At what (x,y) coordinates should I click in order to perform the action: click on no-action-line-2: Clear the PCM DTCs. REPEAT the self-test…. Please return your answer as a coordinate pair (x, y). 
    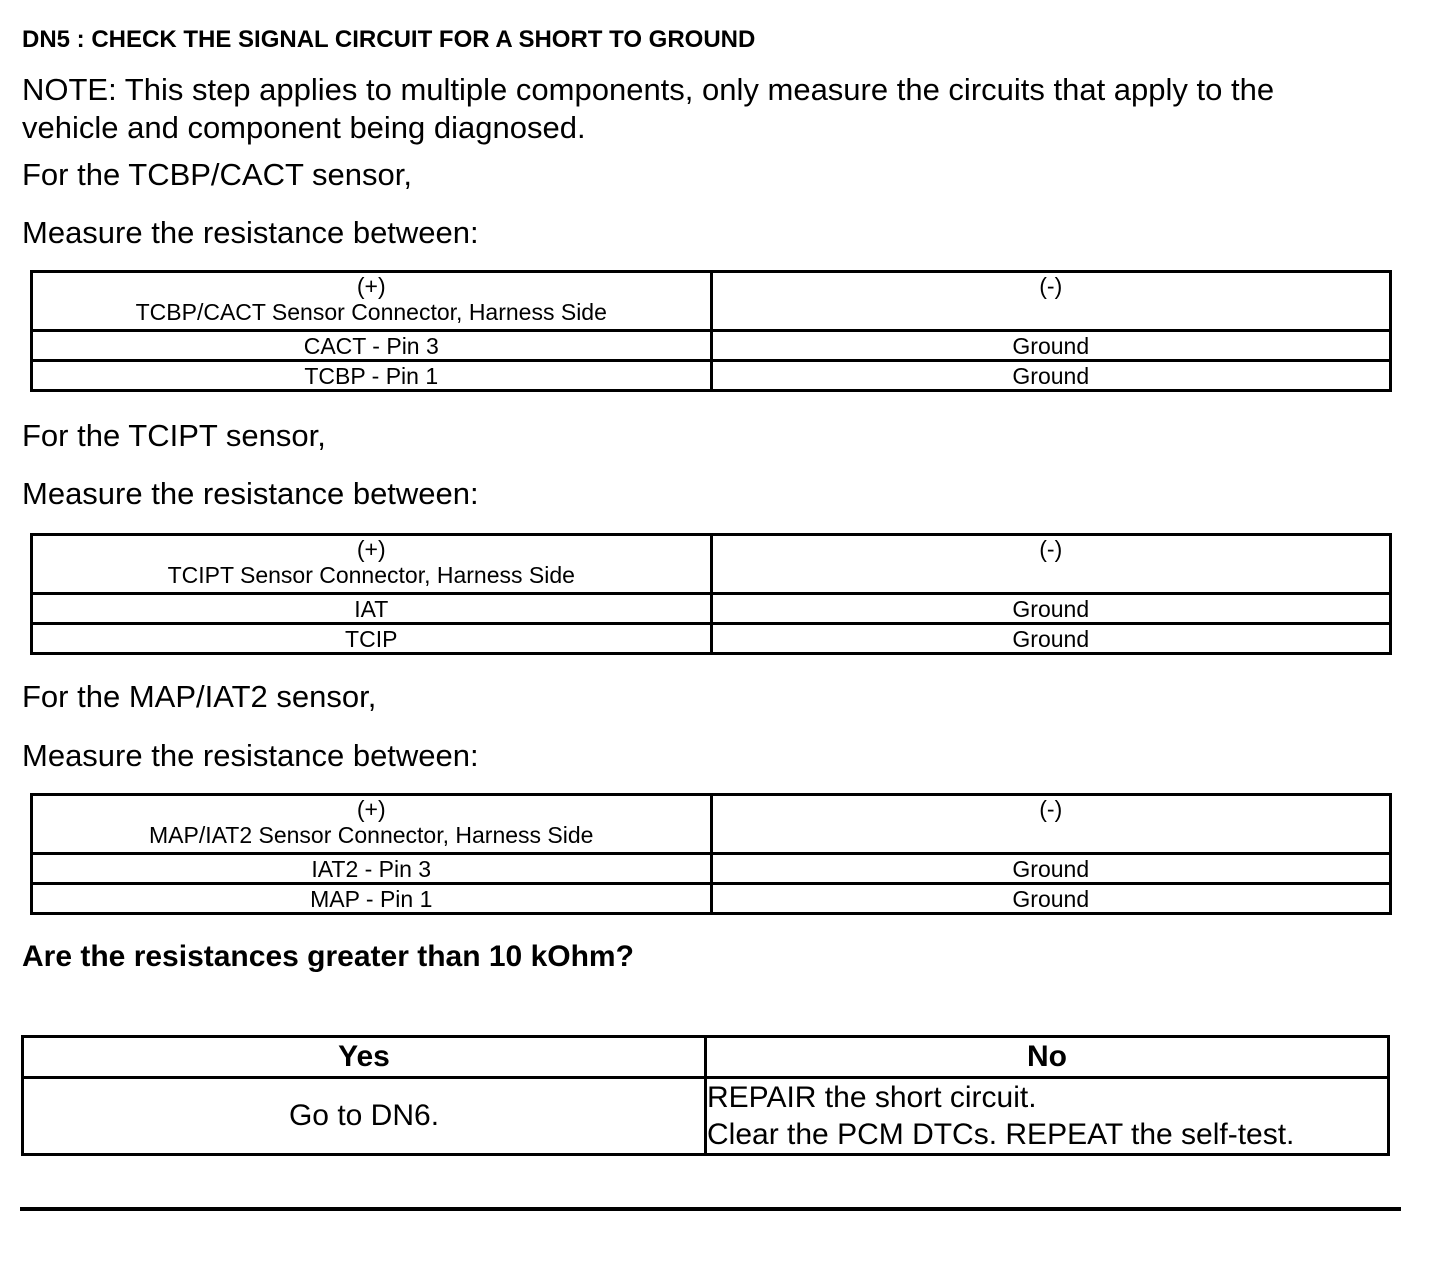
    Looking at the image, I should click on (1001, 1134).